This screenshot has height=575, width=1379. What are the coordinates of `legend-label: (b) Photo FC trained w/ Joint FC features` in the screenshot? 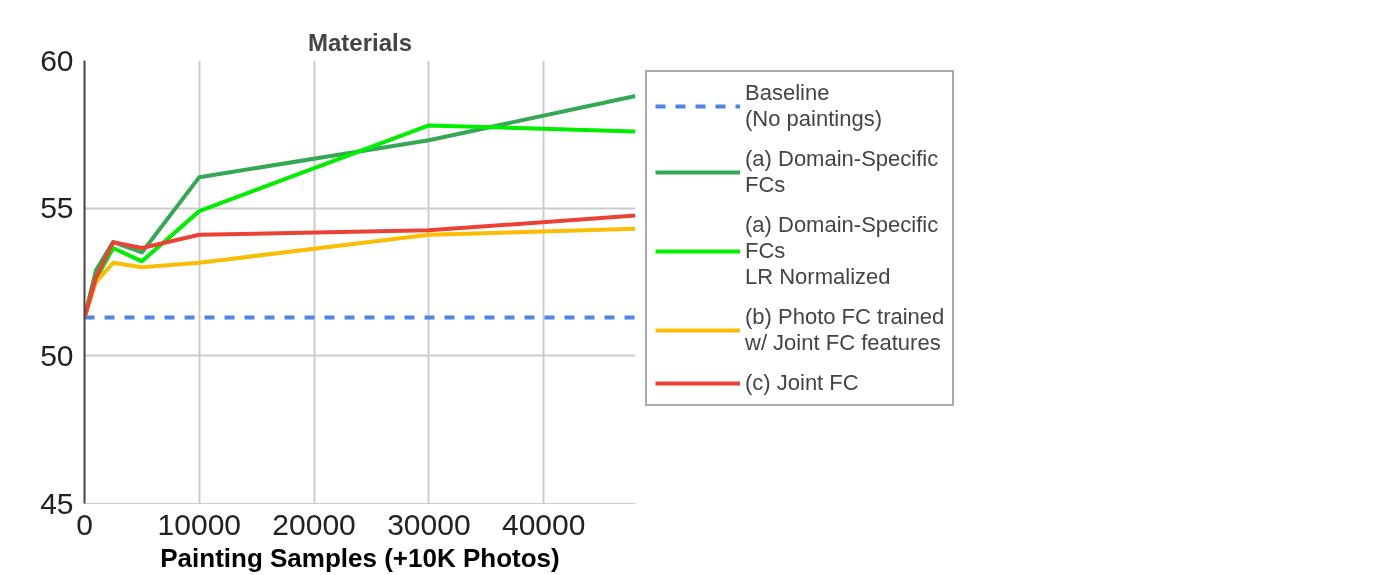 It's located at (845, 330).